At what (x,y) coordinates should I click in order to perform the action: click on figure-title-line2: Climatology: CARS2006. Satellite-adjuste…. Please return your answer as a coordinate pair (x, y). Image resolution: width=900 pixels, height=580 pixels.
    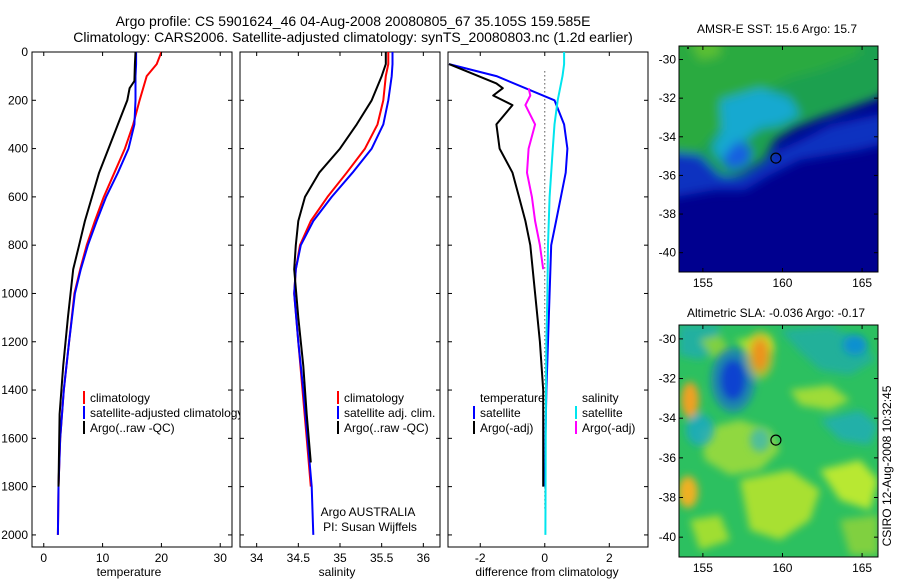
    Looking at the image, I should click on (353, 37).